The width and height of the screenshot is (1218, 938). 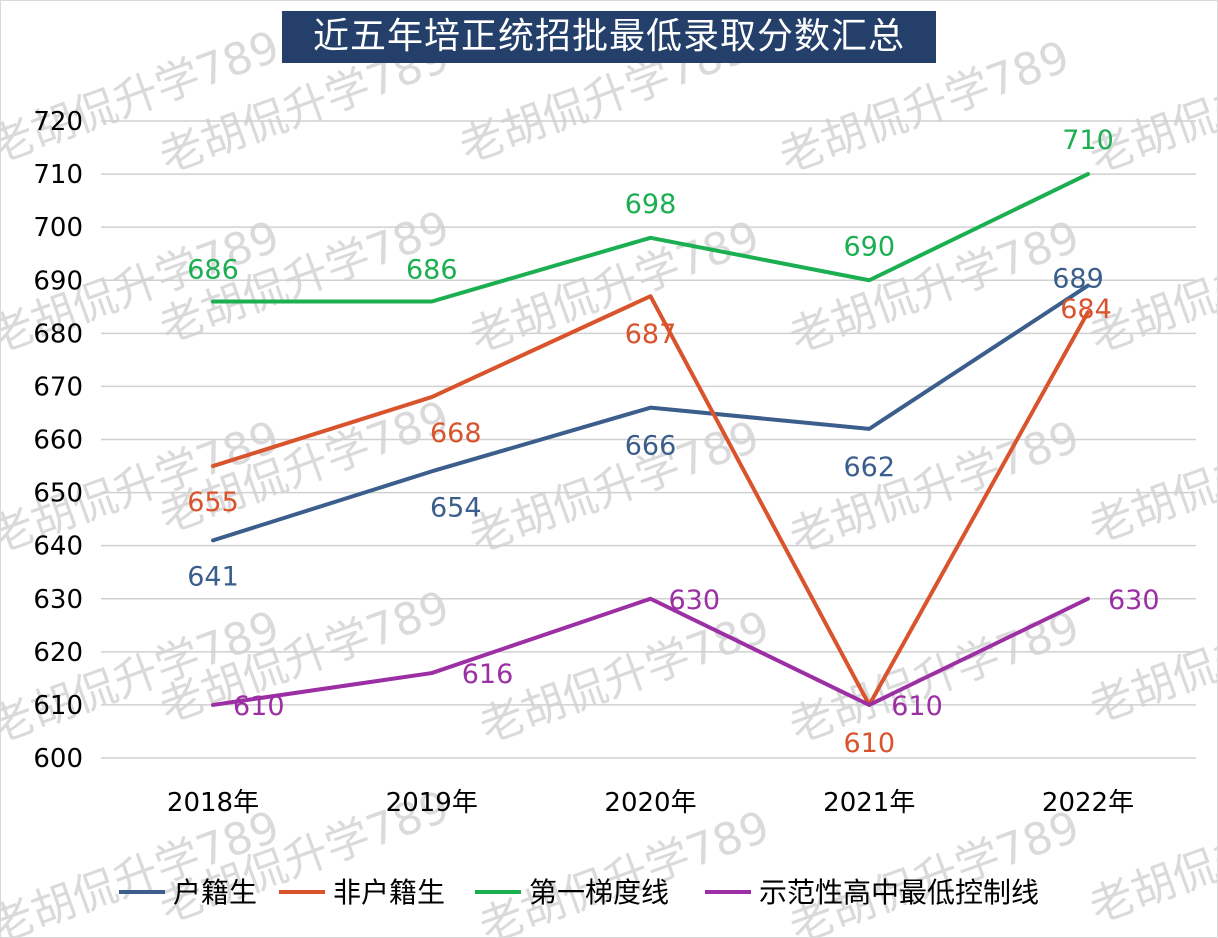 I want to click on data-label: 668, so click(x=456, y=433).